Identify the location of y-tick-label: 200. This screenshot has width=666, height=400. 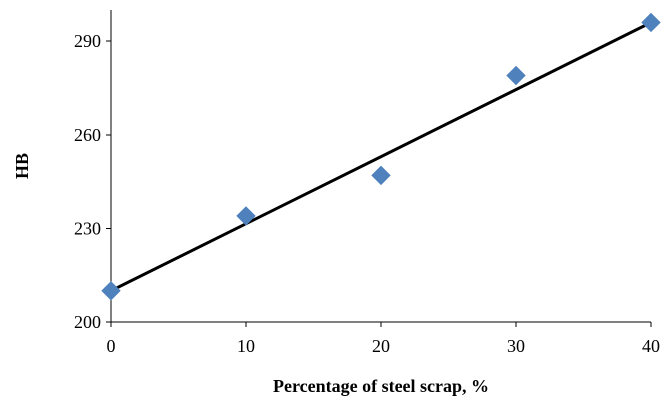
(87, 322).